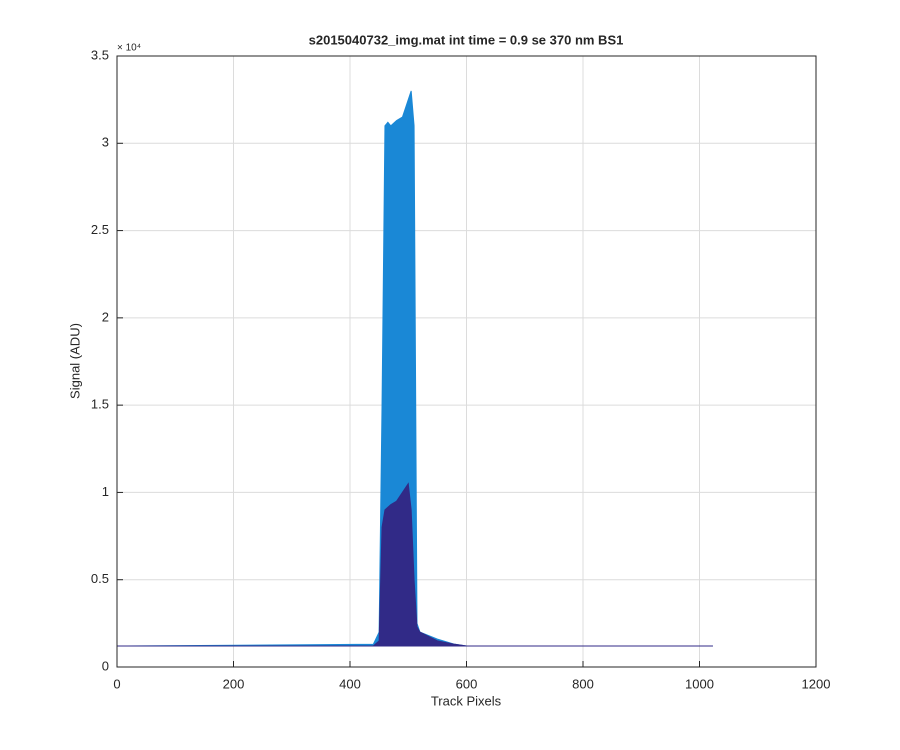  What do you see at coordinates (699, 683) in the screenshot?
I see `x-tick-label: 1000` at bounding box center [699, 683].